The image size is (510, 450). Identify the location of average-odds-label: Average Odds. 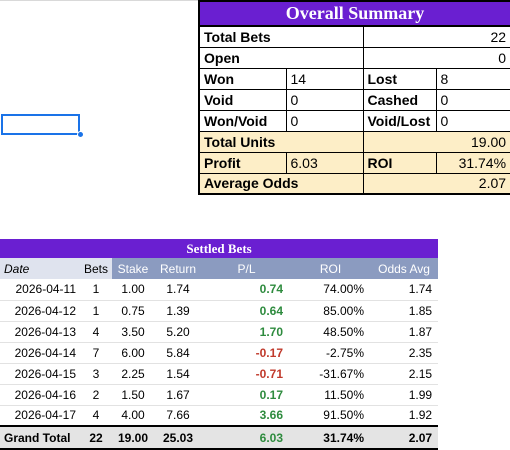
(281, 183).